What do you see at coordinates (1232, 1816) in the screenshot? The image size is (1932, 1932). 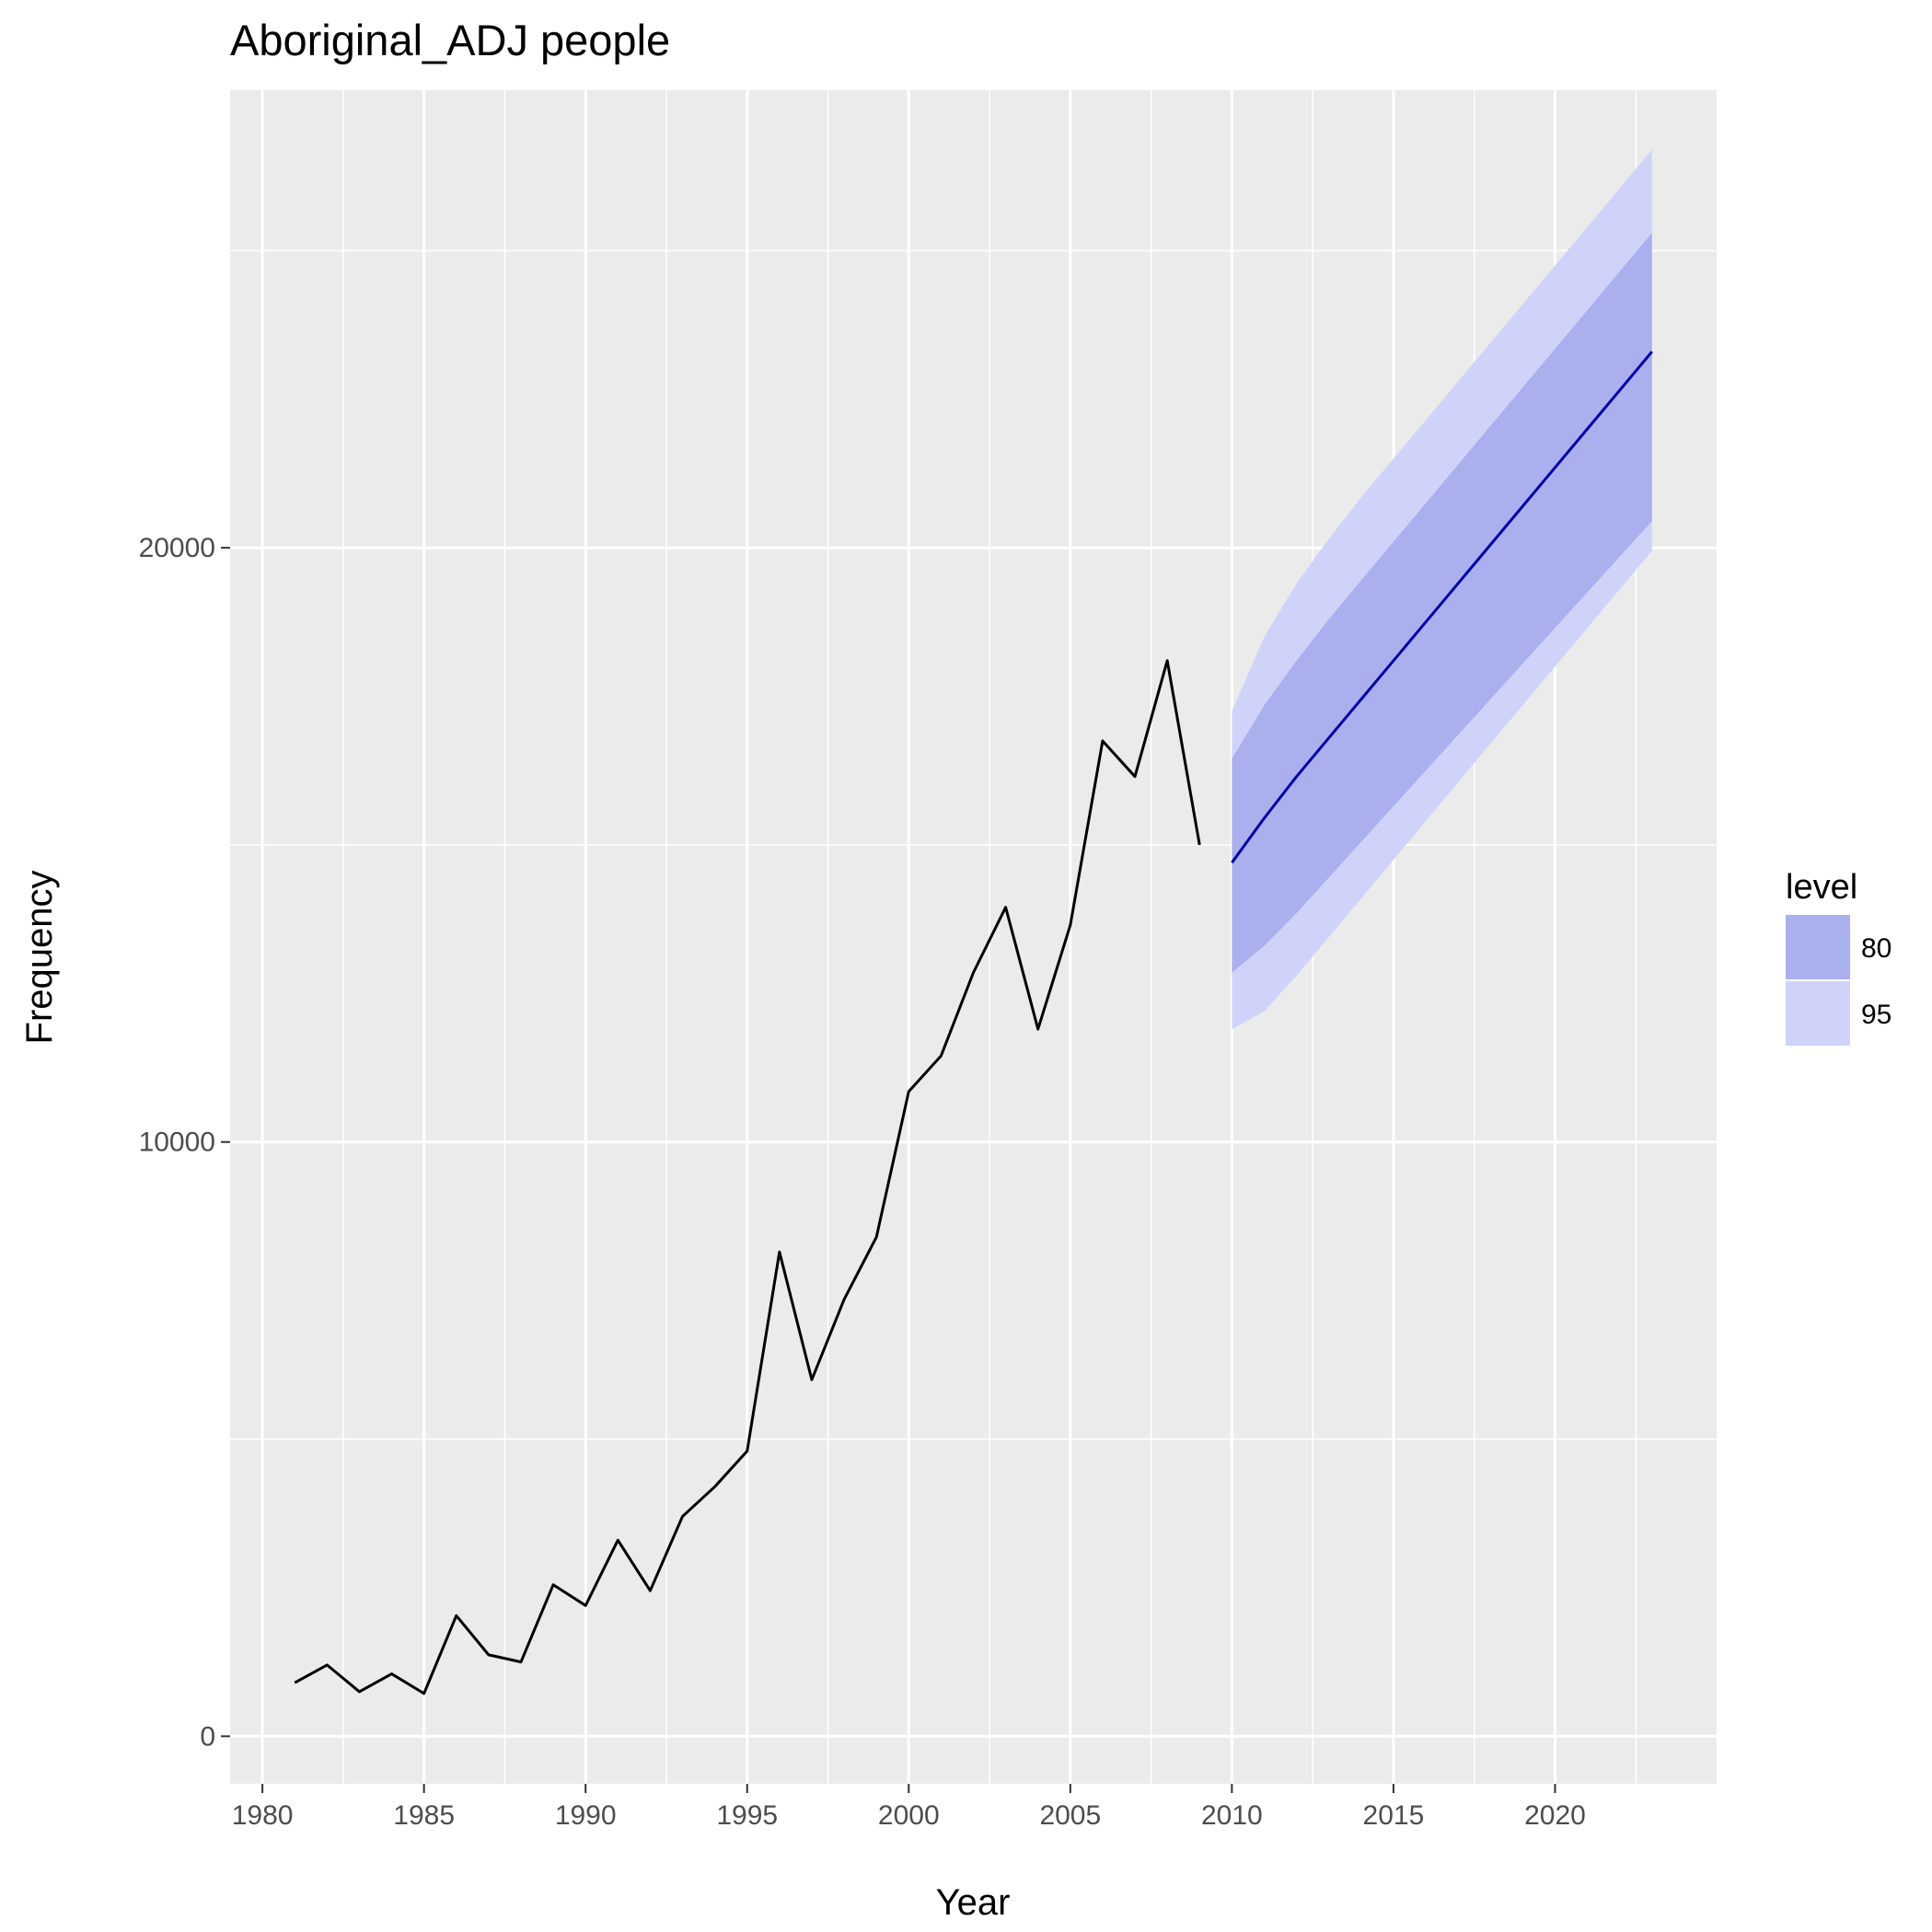 I see `x-tick-label: 2010` at bounding box center [1232, 1816].